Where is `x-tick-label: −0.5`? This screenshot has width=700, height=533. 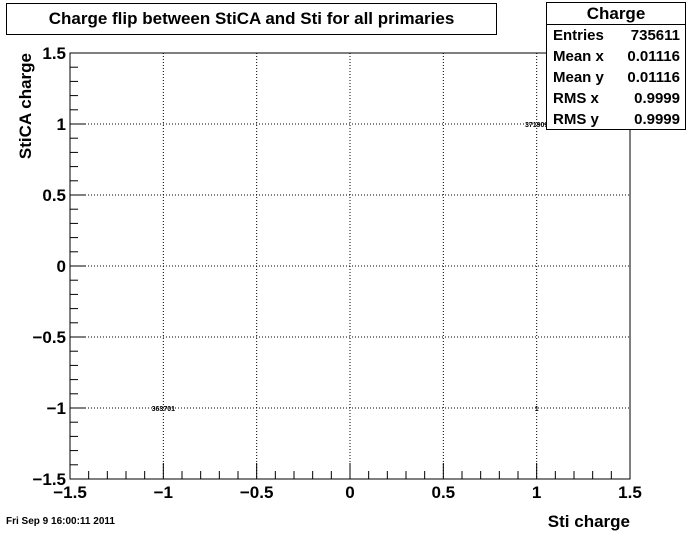 x-tick-label: −0.5 is located at coordinates (257, 492).